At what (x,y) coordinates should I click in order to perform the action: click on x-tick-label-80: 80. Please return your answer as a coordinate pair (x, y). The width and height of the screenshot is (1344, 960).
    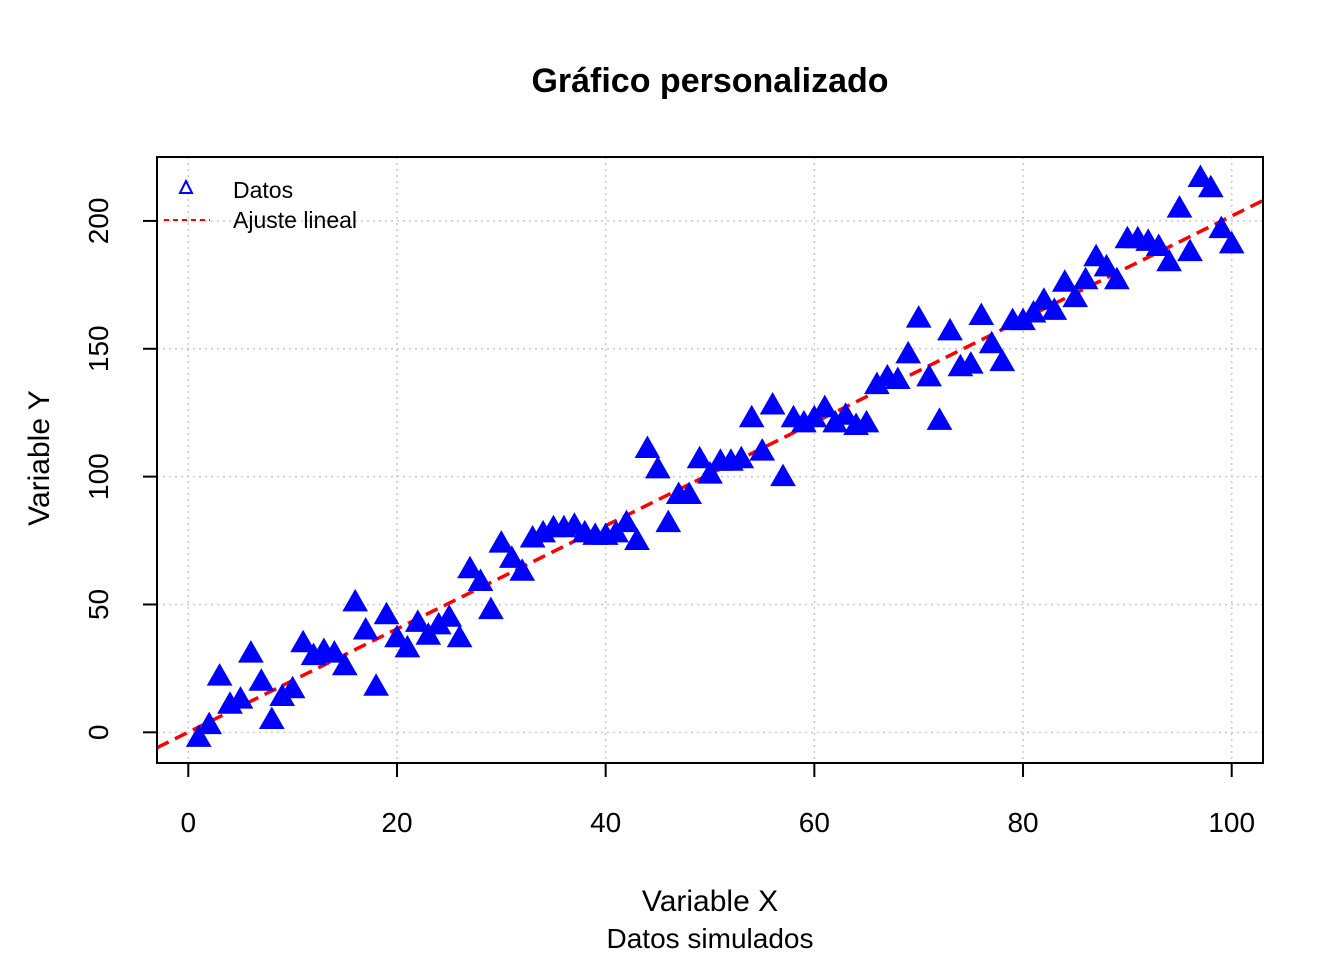
    Looking at the image, I should click on (1022, 822).